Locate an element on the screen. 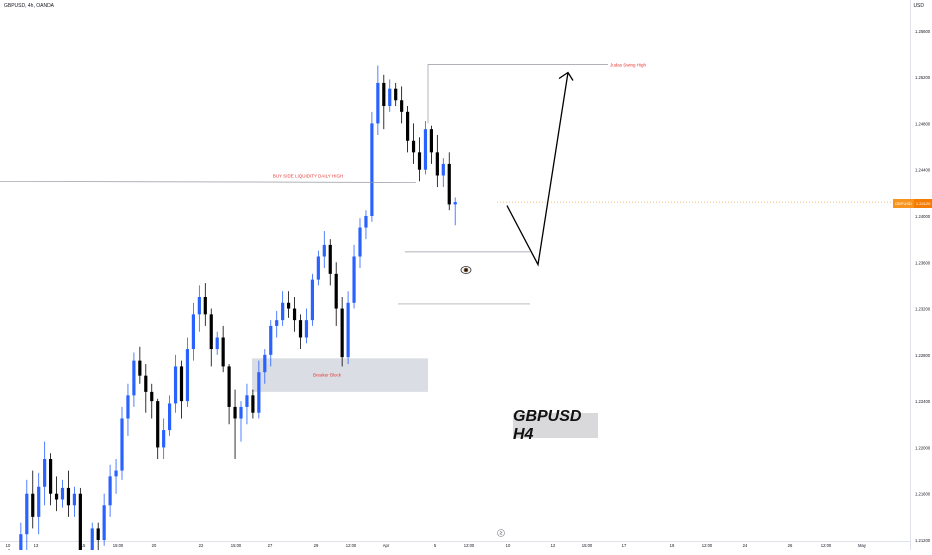 The height and width of the screenshot is (555, 932). x-tick-label: 29 is located at coordinates (316, 545).